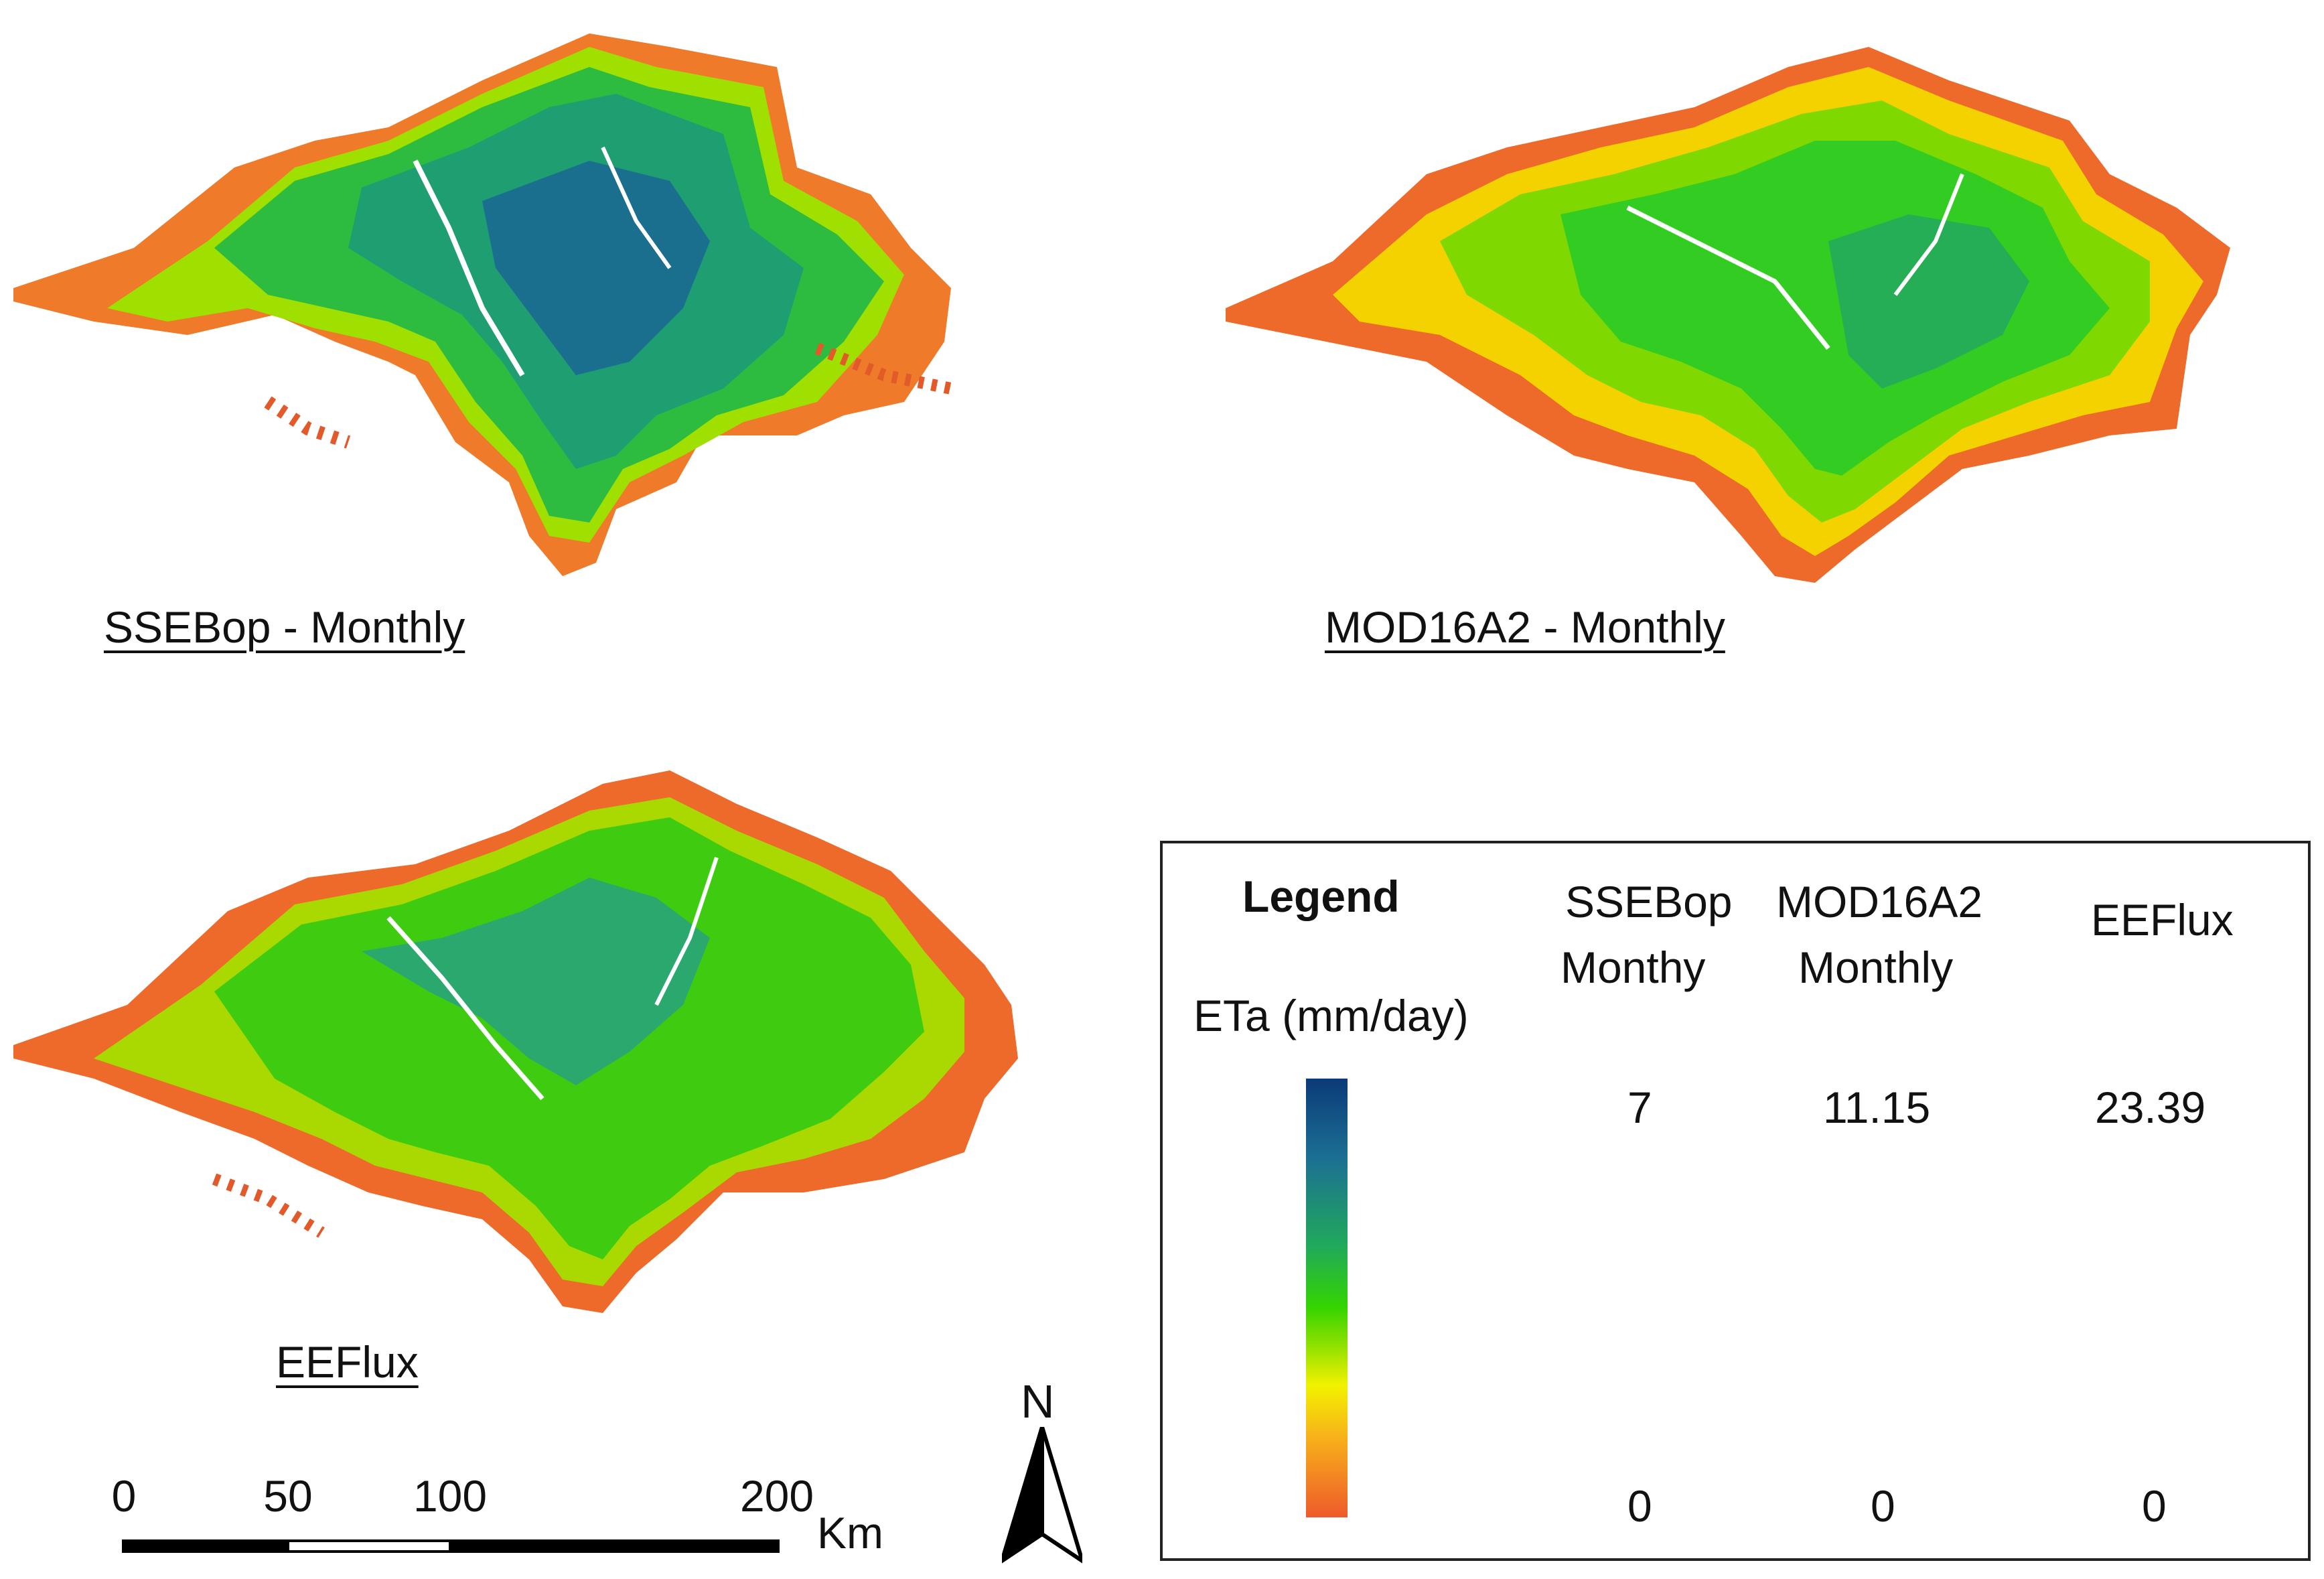 The width and height of the screenshot is (2324, 1579). I want to click on map-eeflux-title: EEFlux, so click(347, 1362).